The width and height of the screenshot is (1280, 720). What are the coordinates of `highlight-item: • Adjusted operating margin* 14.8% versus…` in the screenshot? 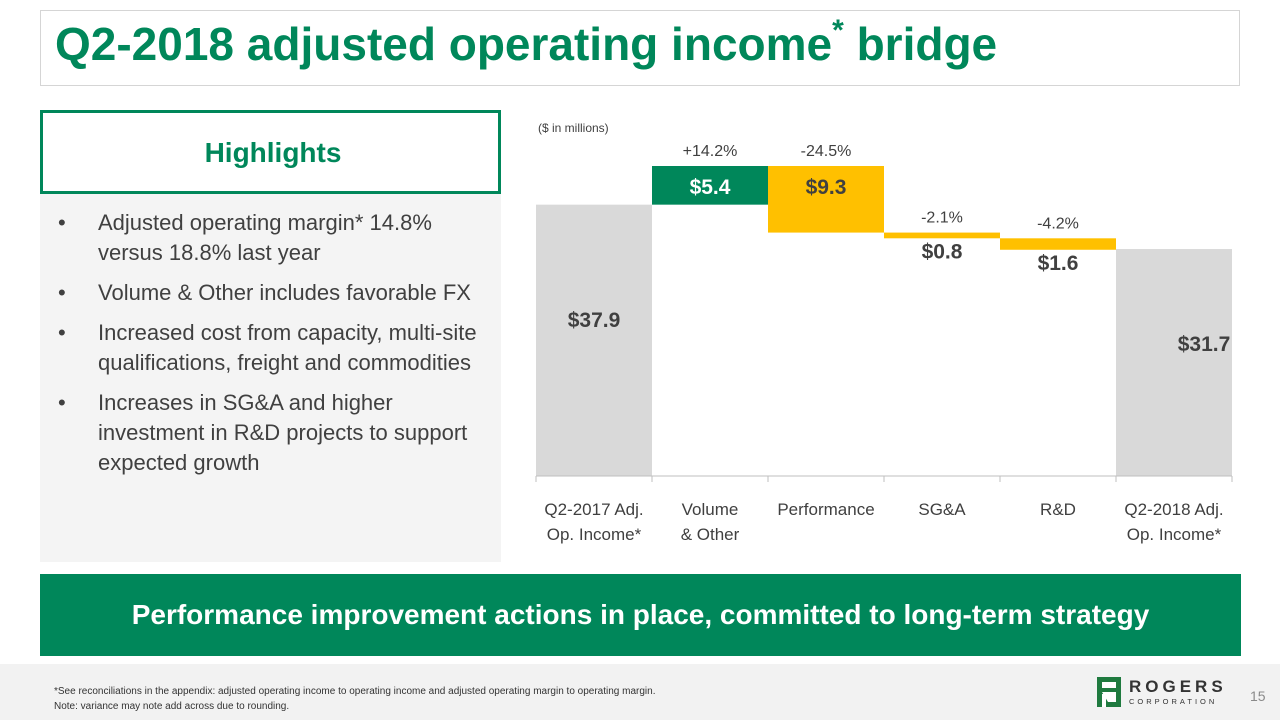 It's located at (278, 238).